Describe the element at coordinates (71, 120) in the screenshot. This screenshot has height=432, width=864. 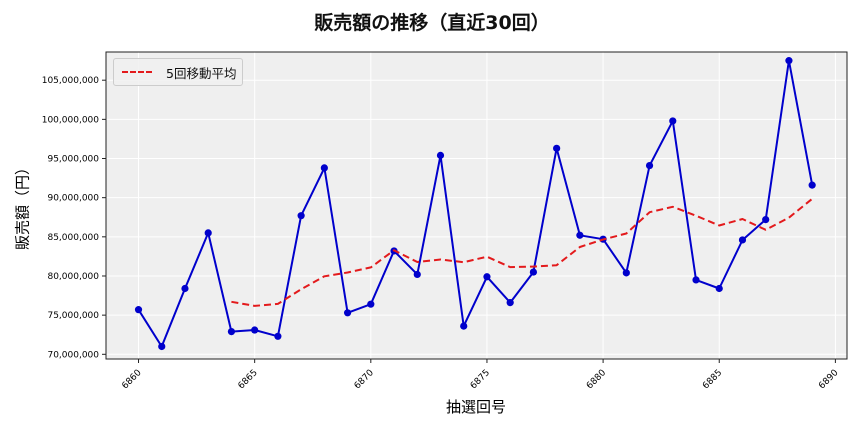
I see `y-tick-label: 100,000,000` at that location.